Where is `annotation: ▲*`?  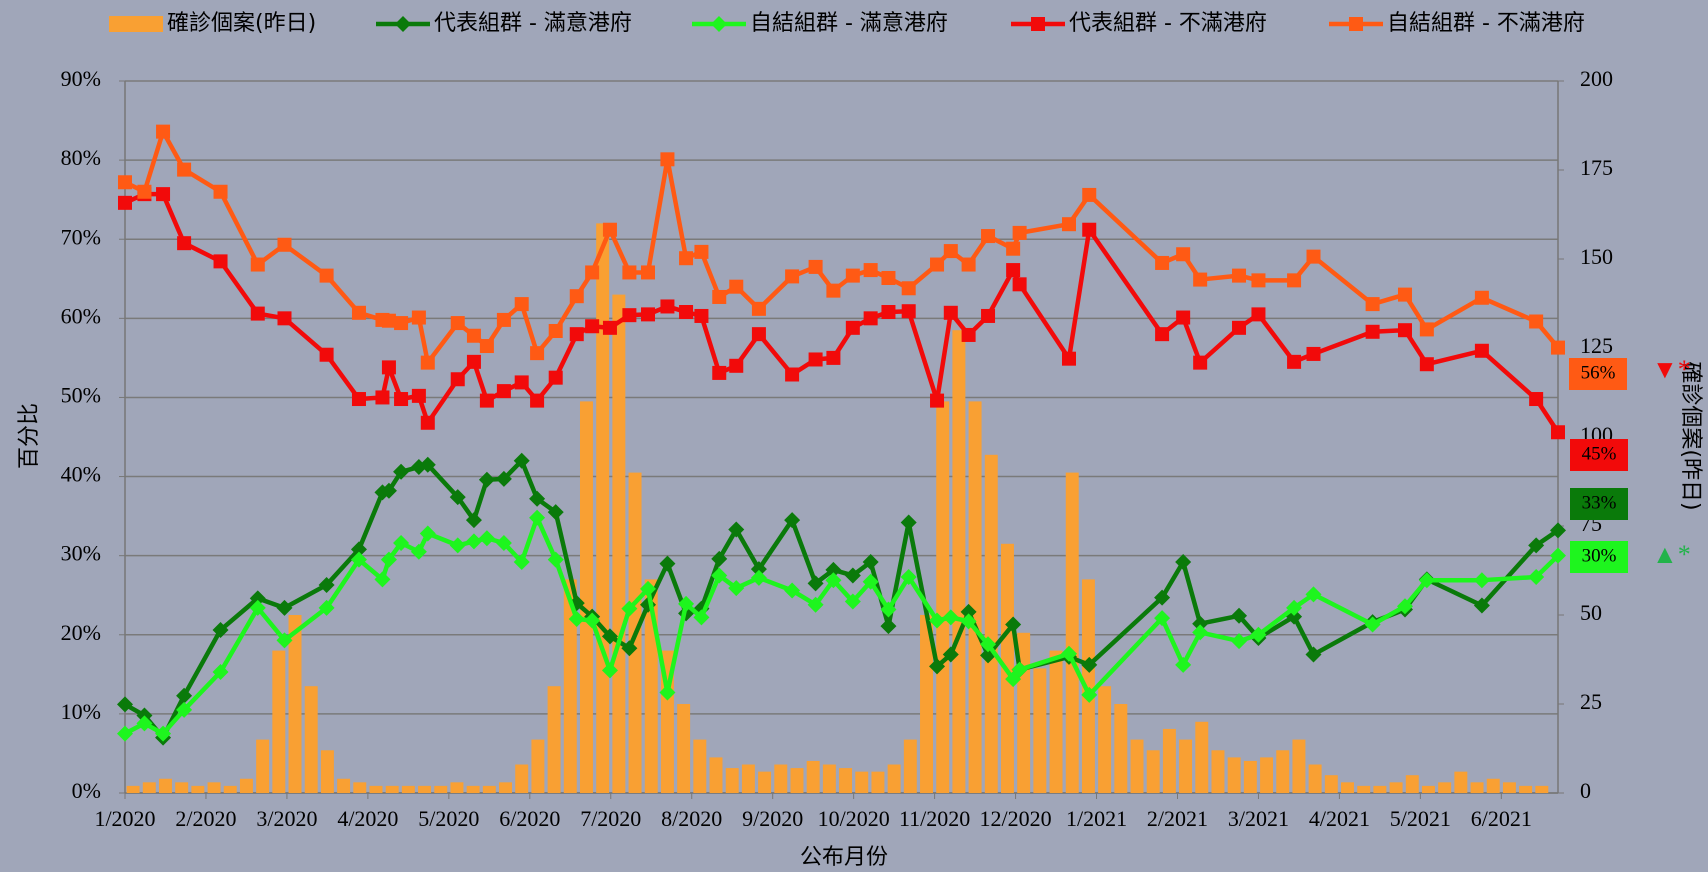 annotation: ▲* is located at coordinates (1671, 554).